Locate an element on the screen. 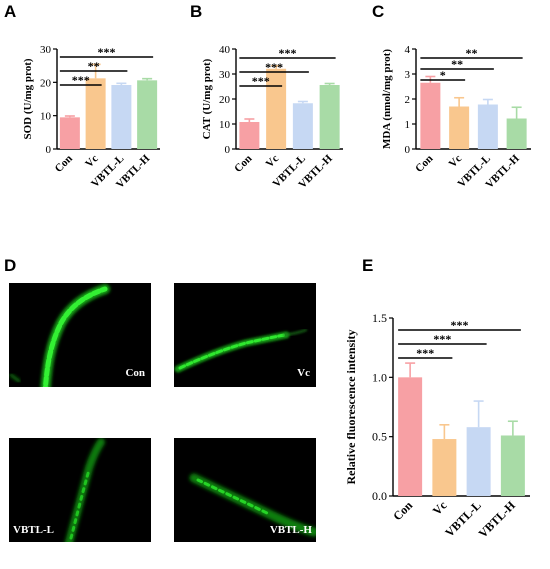 This screenshot has height=569, width=550. chart-b-ytick-label: 40 is located at coordinates (225, 50).